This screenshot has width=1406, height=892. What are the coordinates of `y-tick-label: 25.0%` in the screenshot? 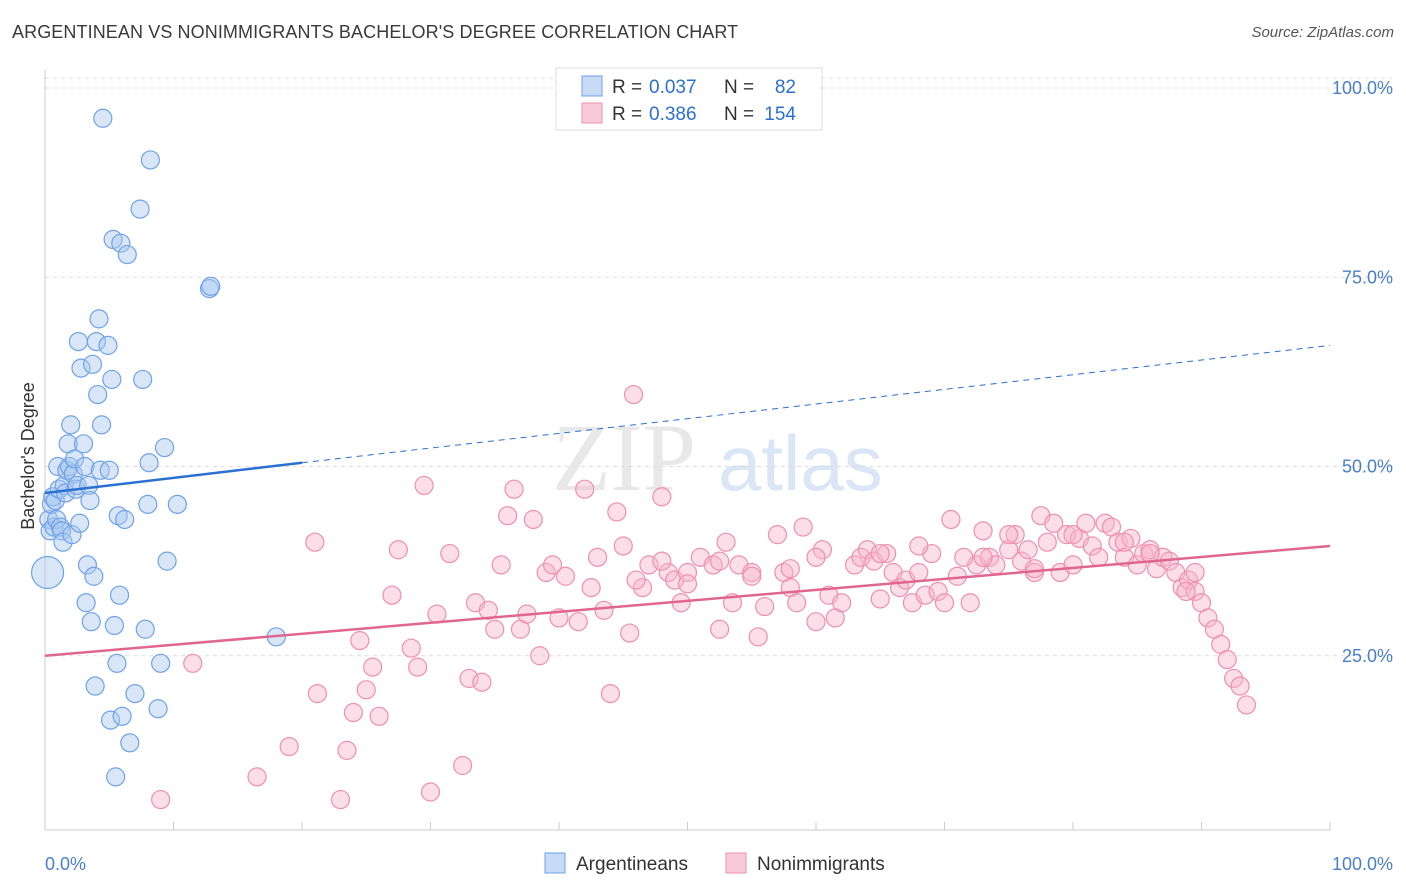 It's located at (1367, 656).